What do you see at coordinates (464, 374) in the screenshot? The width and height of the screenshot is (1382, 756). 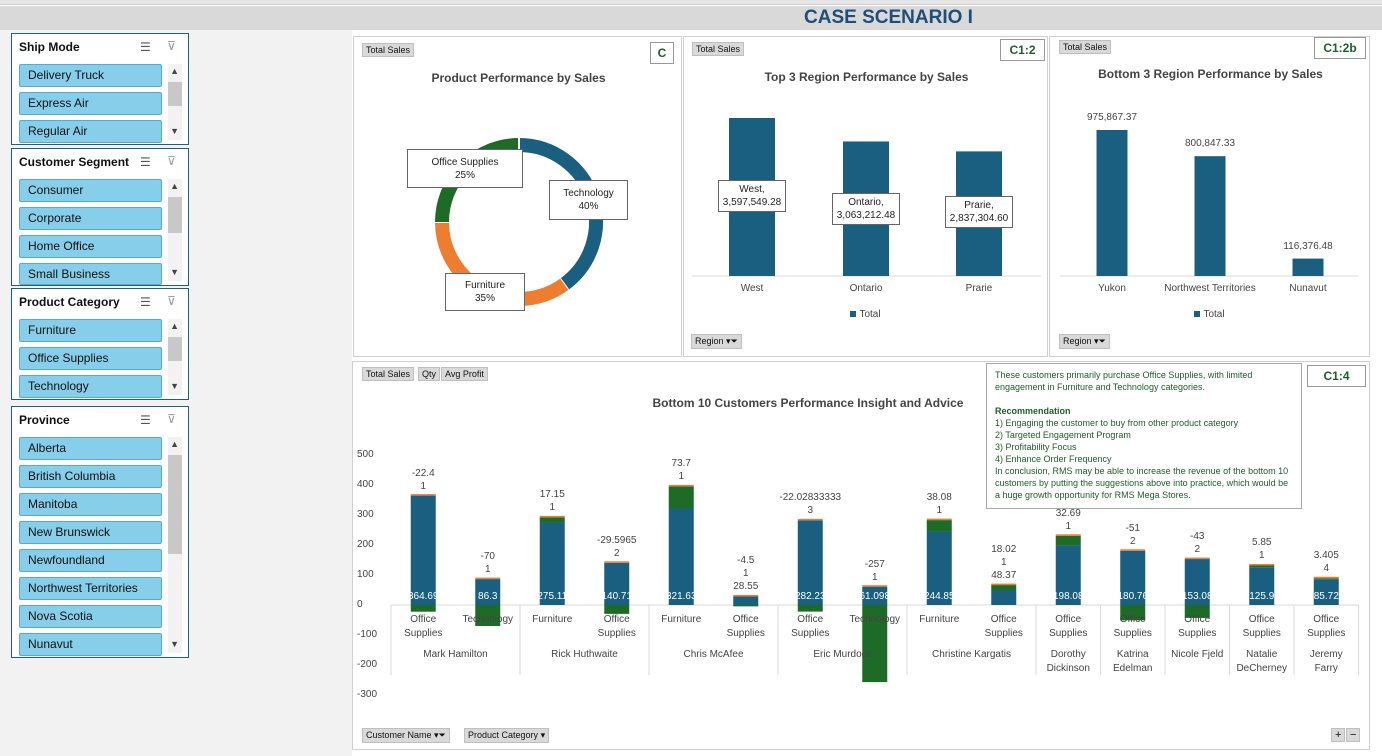 I see `avg-profit-field-button: Avg Profit` at bounding box center [464, 374].